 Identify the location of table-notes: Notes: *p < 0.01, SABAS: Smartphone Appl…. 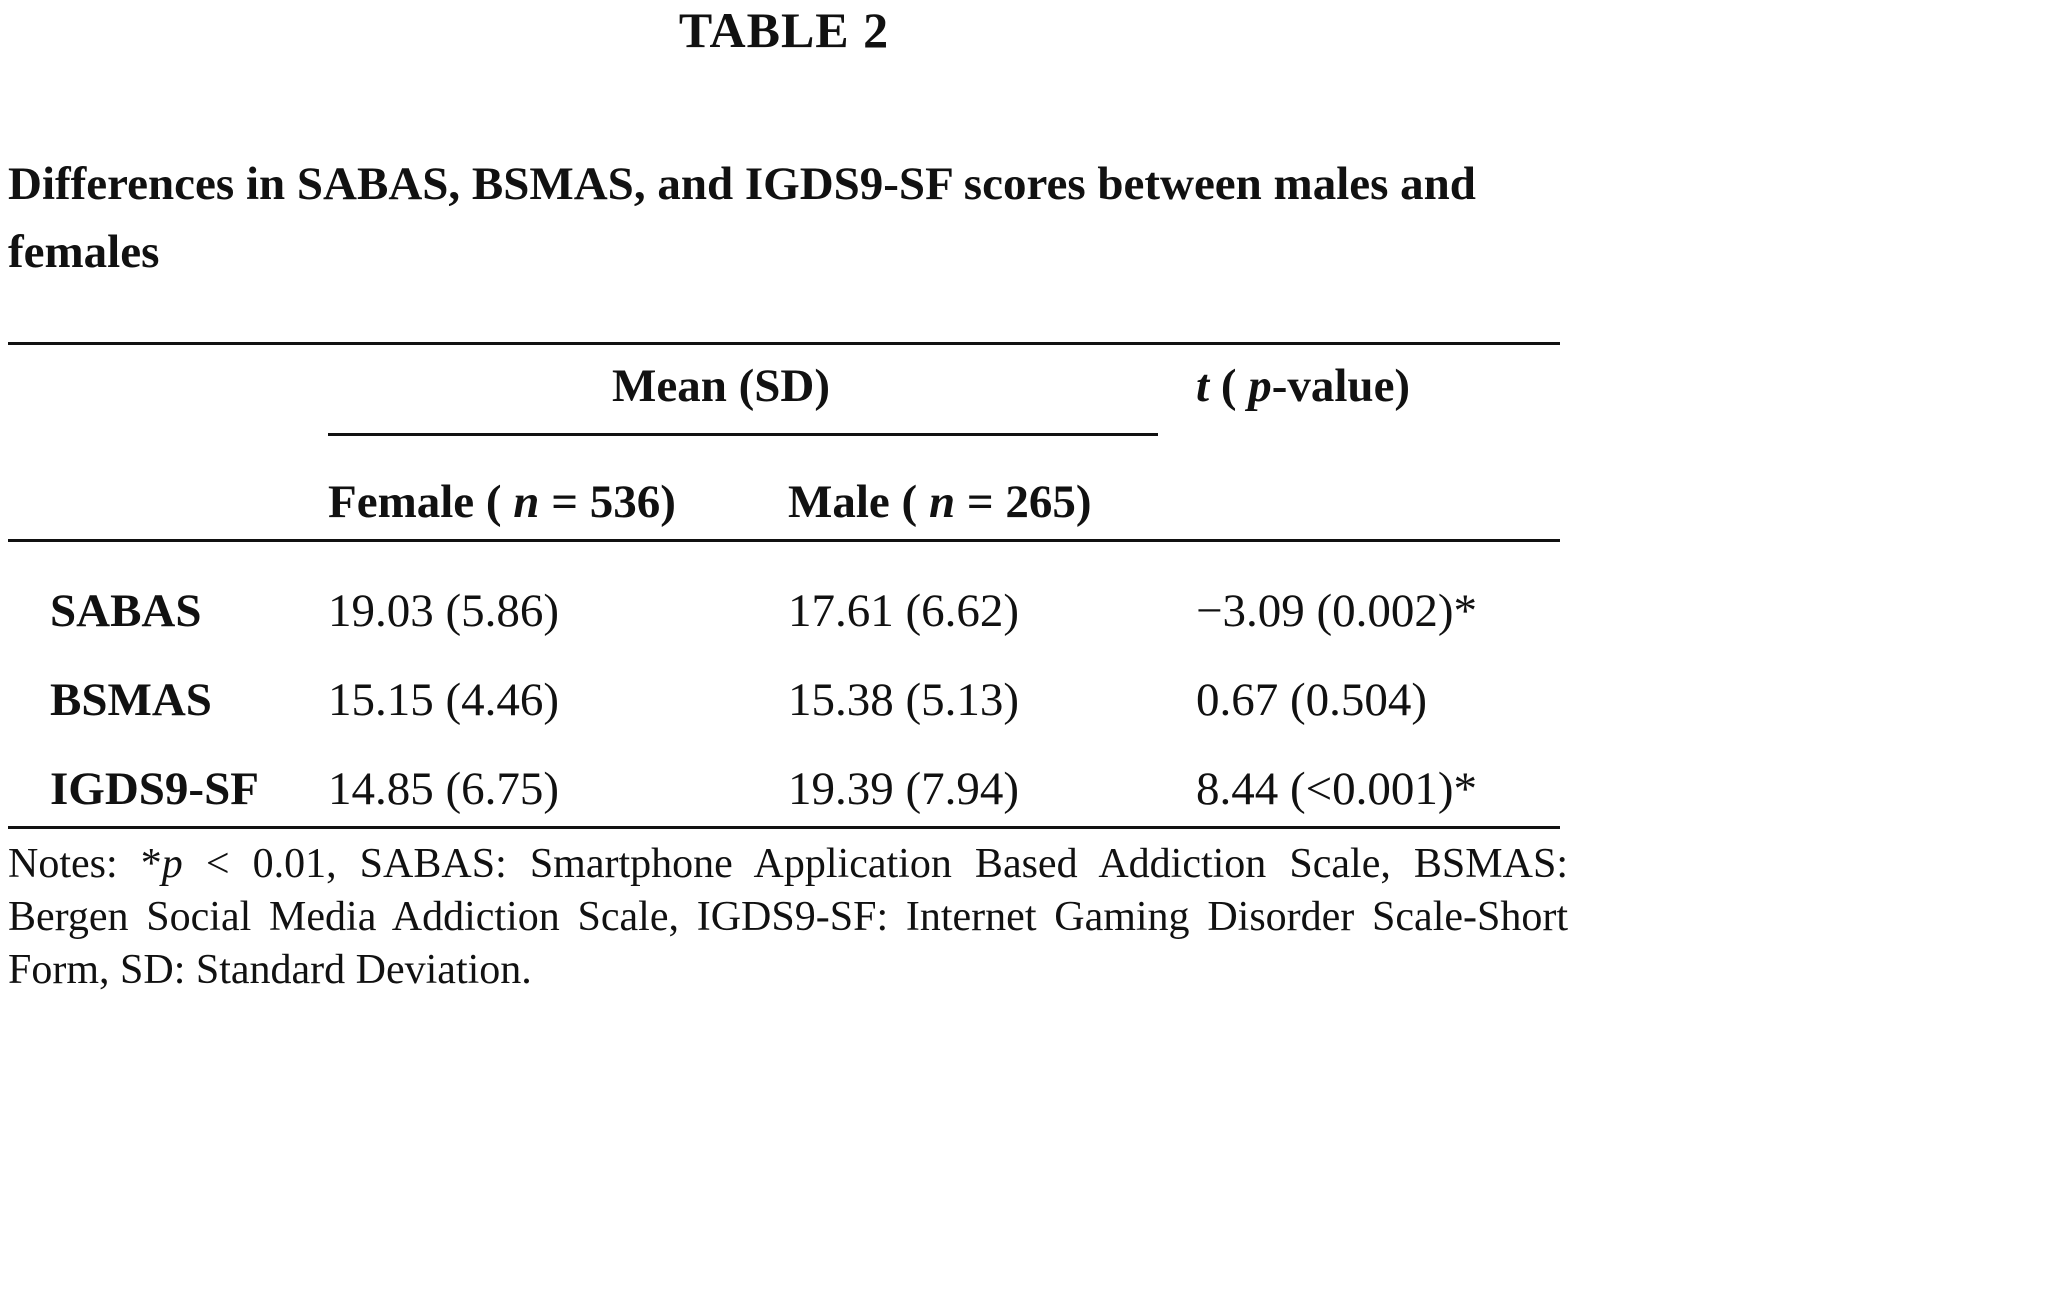
(788, 917).